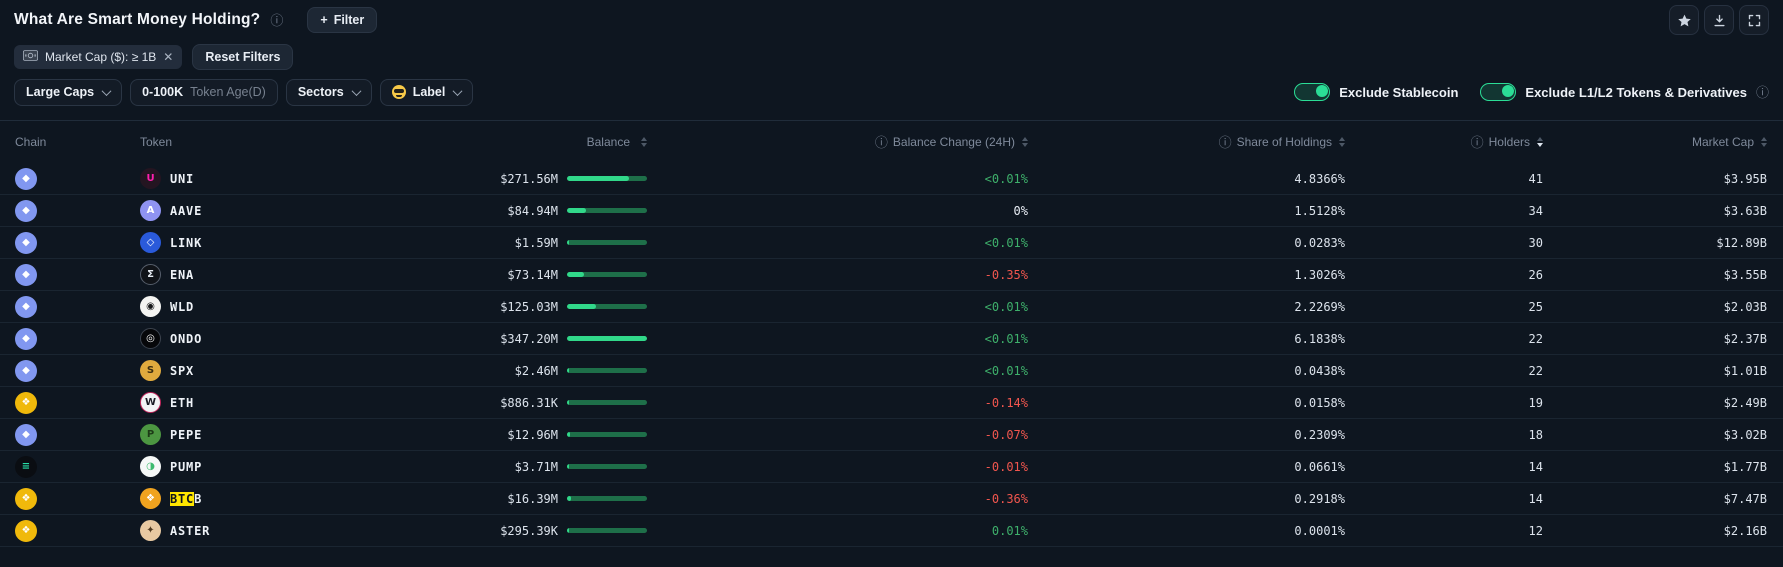 The image size is (1783, 567). What do you see at coordinates (67, 142) in the screenshot?
I see `column-header-chain: Chain` at bounding box center [67, 142].